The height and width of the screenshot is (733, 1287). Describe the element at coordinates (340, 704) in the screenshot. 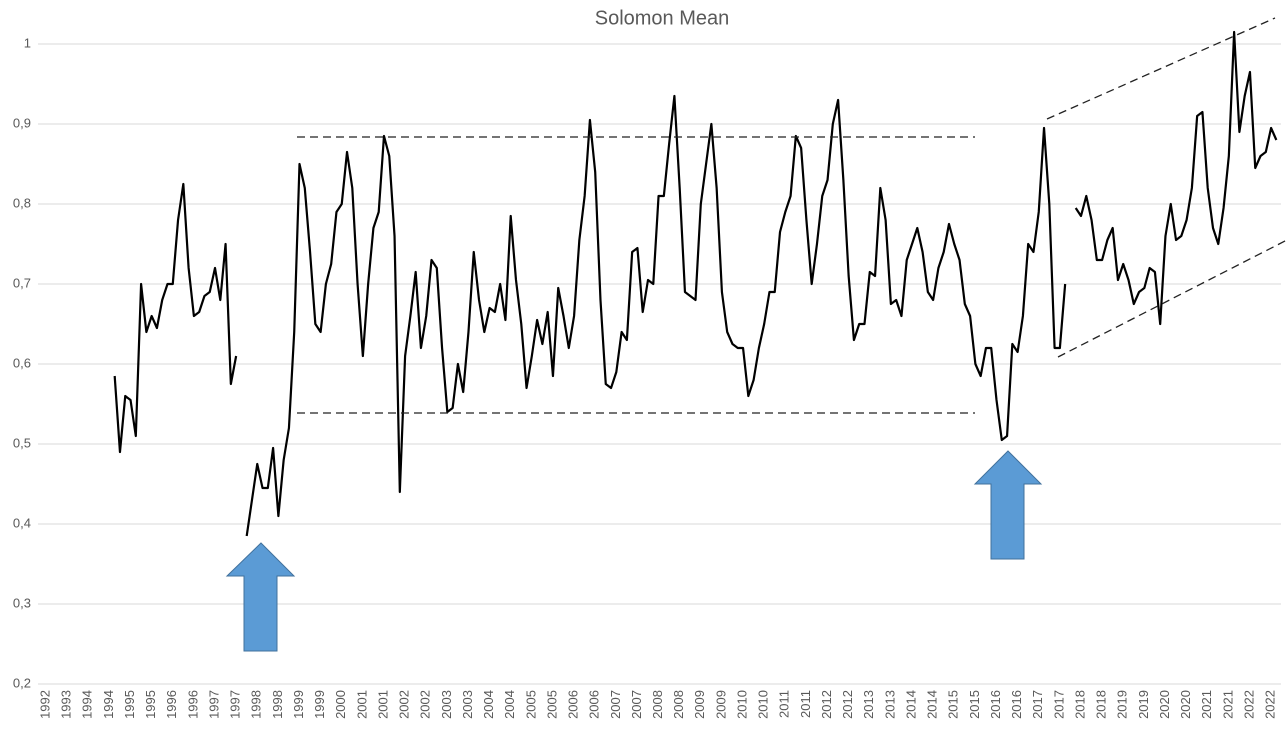

I see `x-tick-label: 2000` at that location.